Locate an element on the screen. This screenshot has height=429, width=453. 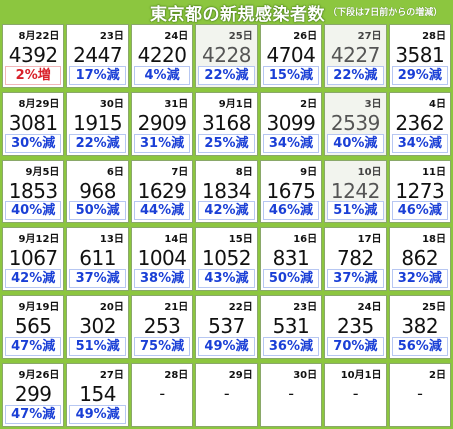
day-change-badge: 32%減 is located at coordinates (419, 279).